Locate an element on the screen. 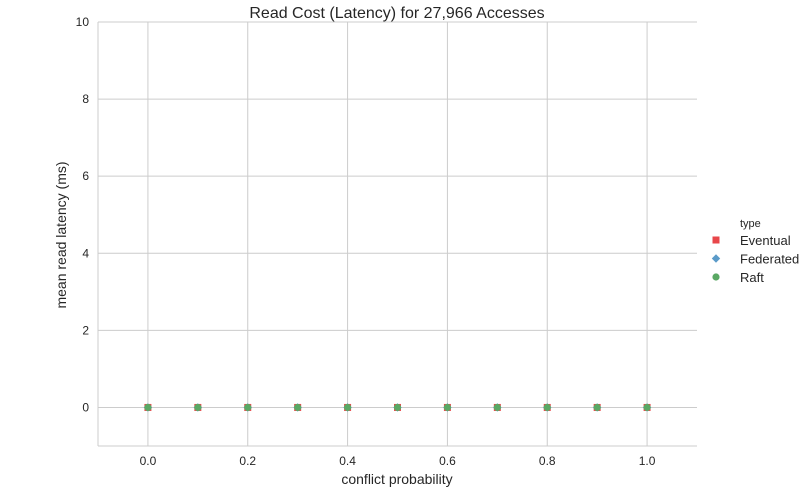  y-tick-label: 0 is located at coordinates (85, 407).